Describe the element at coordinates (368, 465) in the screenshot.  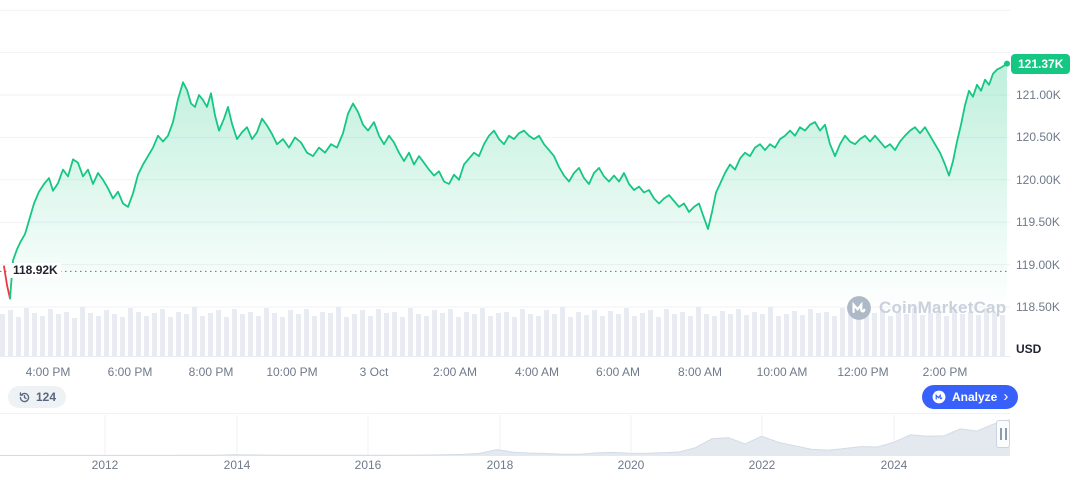
I see `year-label: 2016` at that location.